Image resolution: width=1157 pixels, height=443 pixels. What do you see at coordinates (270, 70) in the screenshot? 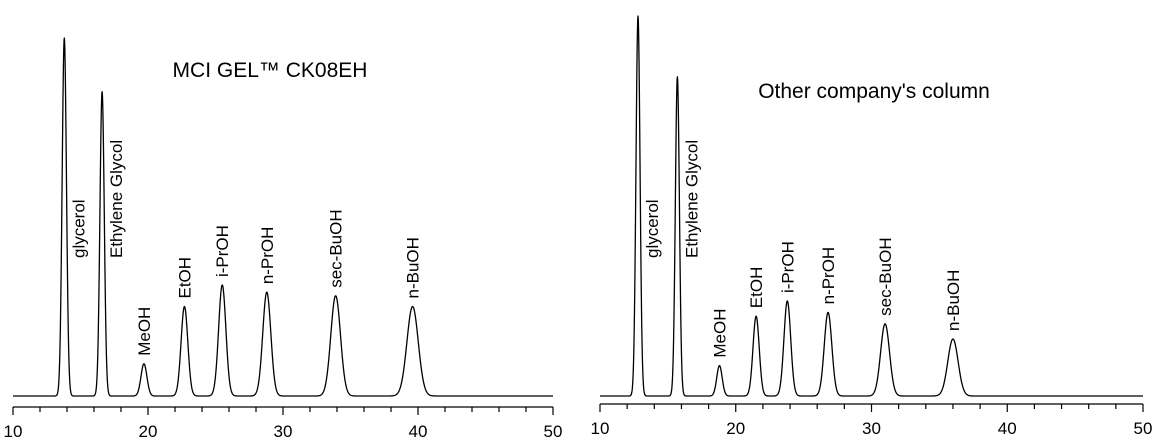
I see `panel-title: MCI GEL™ CK08EH` at bounding box center [270, 70].